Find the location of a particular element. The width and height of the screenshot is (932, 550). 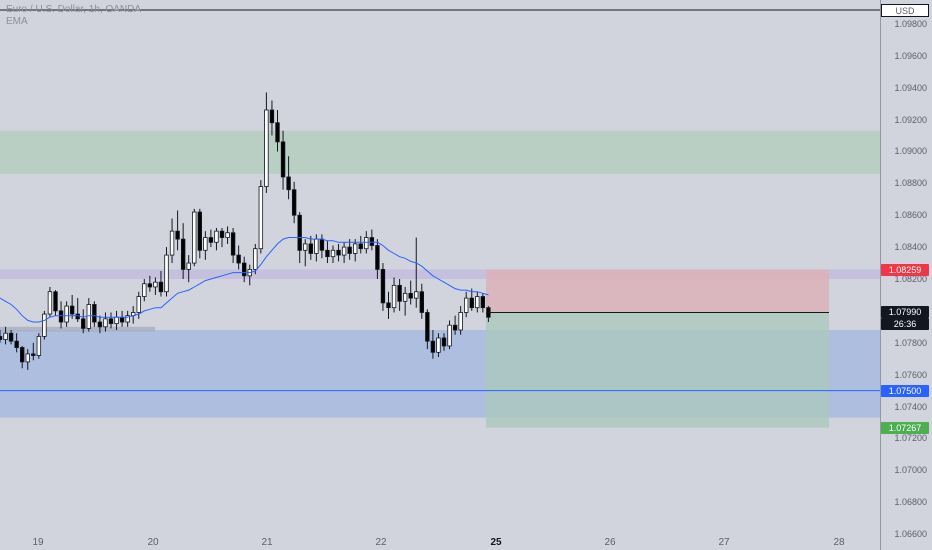

price-tick-label: 1.06600 is located at coordinates (910, 534).